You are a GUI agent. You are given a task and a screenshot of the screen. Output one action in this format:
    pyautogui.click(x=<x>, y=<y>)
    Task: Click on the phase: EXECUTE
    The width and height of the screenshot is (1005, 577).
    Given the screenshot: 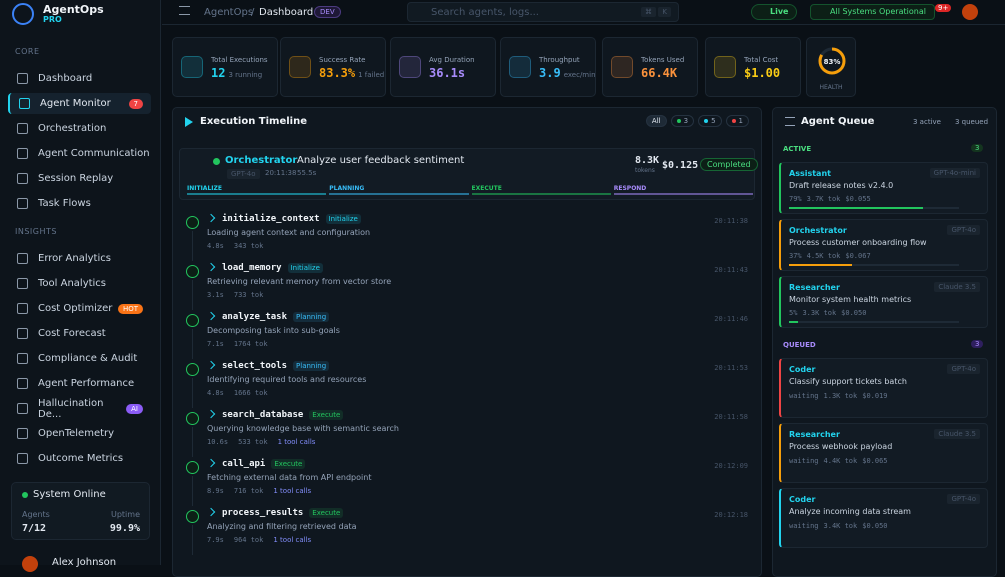 What is the action you would take?
    pyautogui.click(x=541, y=190)
    